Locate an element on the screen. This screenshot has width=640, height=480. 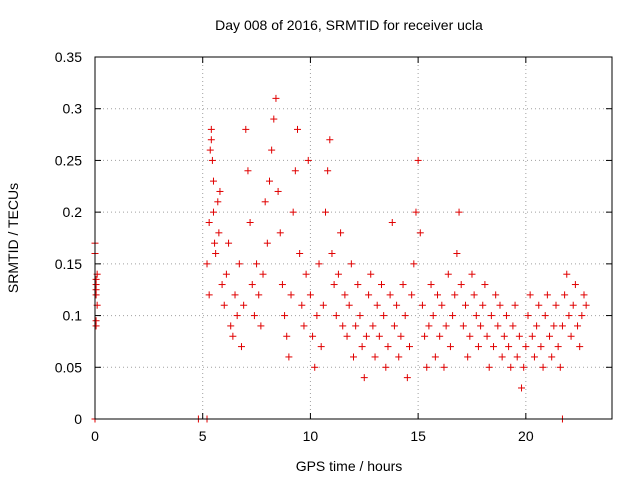
y-tick-label: 0.1 is located at coordinates (73, 316).